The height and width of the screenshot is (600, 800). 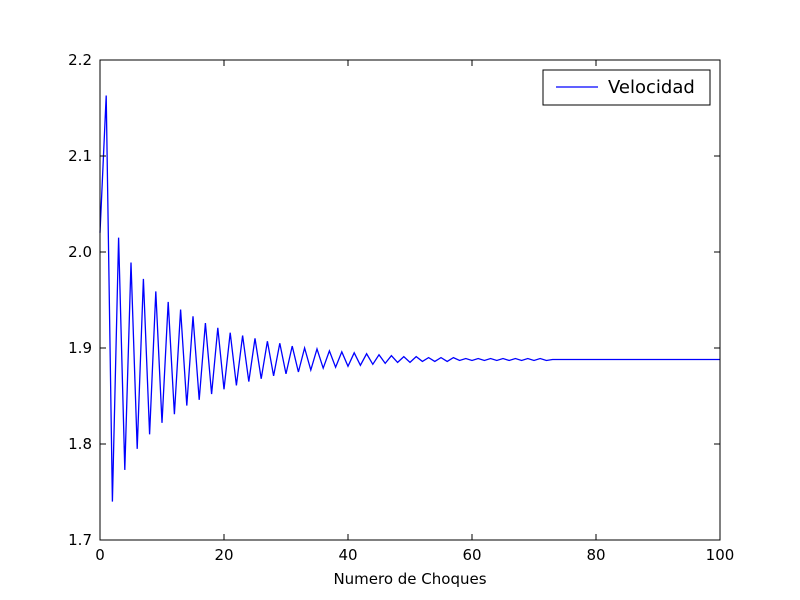 I want to click on legend: Velocidad, so click(x=626, y=87).